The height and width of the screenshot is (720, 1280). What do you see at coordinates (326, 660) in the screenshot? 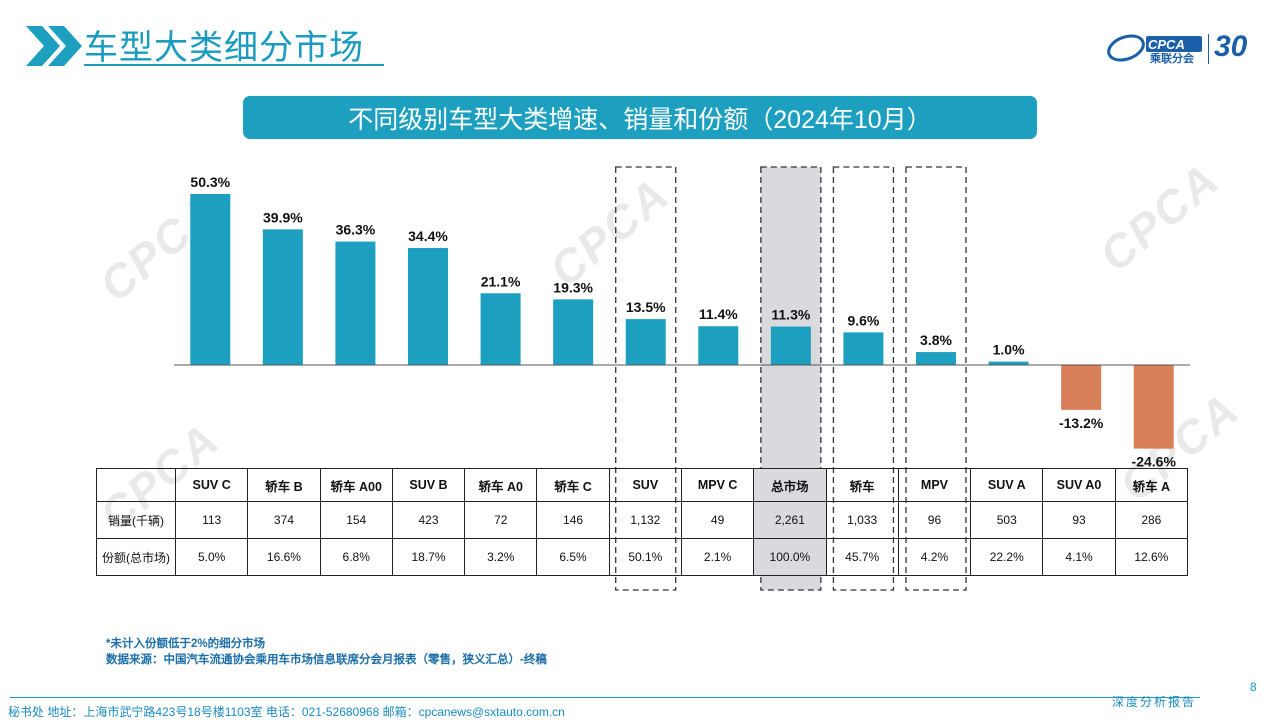
I see `footnote-source: 数据来源：中国汽车流通协会乘用车市场信息联席分会月报表（零售，狭义汇总）-终稿` at bounding box center [326, 660].